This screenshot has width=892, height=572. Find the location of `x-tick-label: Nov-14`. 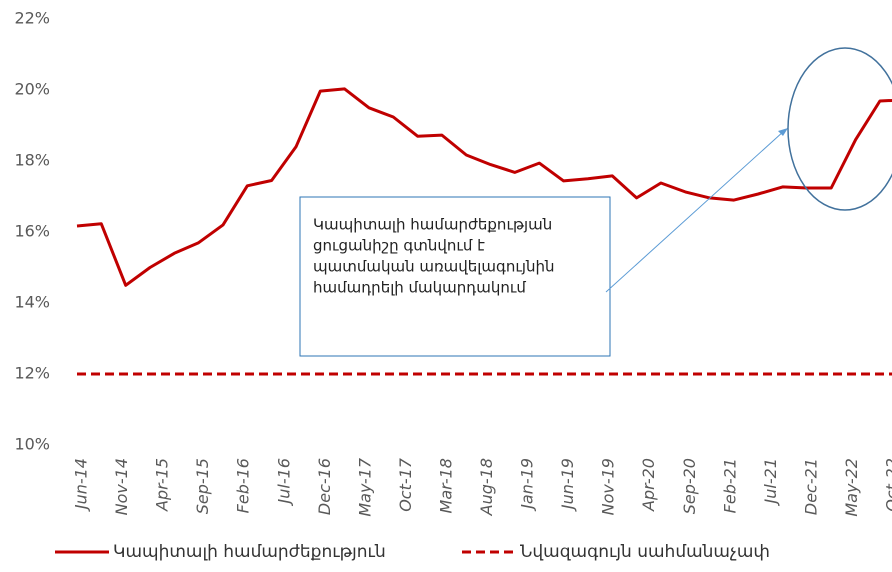

x-tick-label: Nov-14 is located at coordinates (121, 486).